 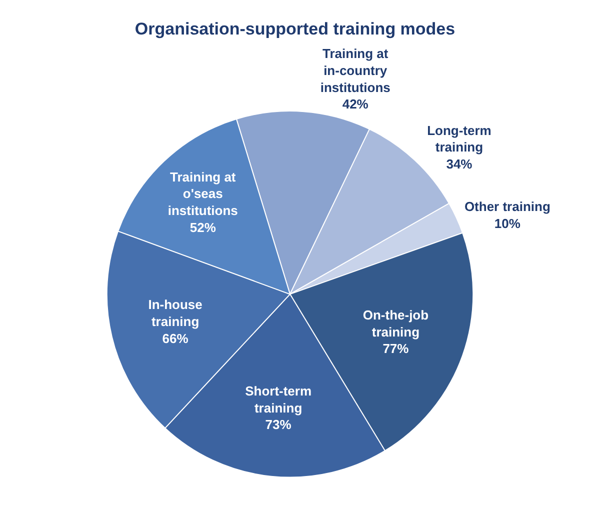 I want to click on slice-label: In-house training, so click(x=175, y=313).